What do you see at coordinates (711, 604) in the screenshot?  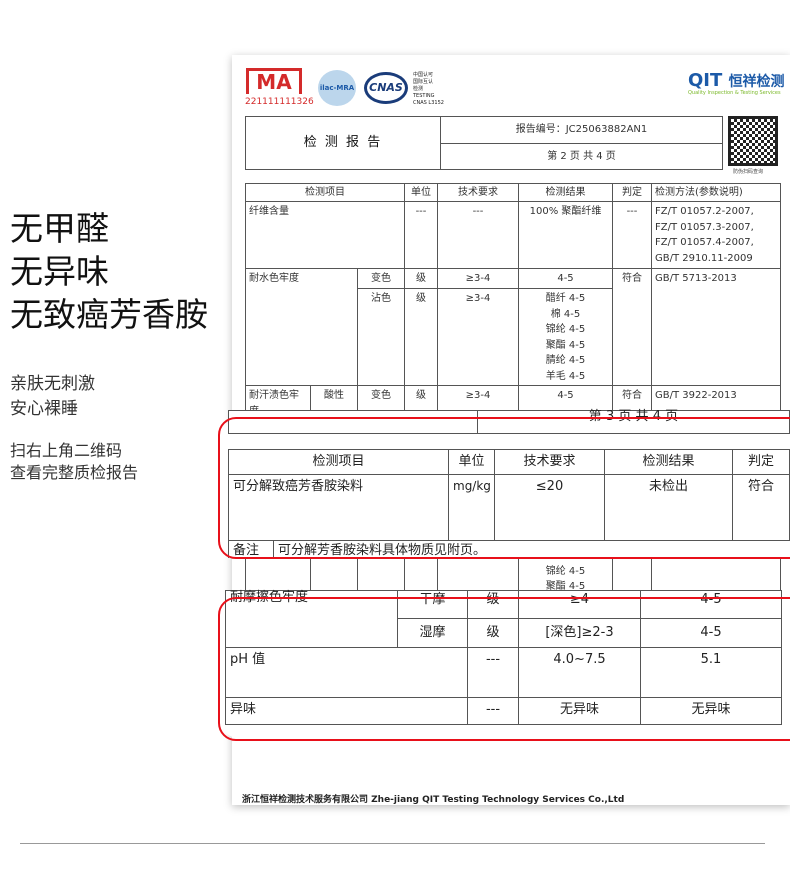 I see `rub-dry-result: 4-5` at bounding box center [711, 604].